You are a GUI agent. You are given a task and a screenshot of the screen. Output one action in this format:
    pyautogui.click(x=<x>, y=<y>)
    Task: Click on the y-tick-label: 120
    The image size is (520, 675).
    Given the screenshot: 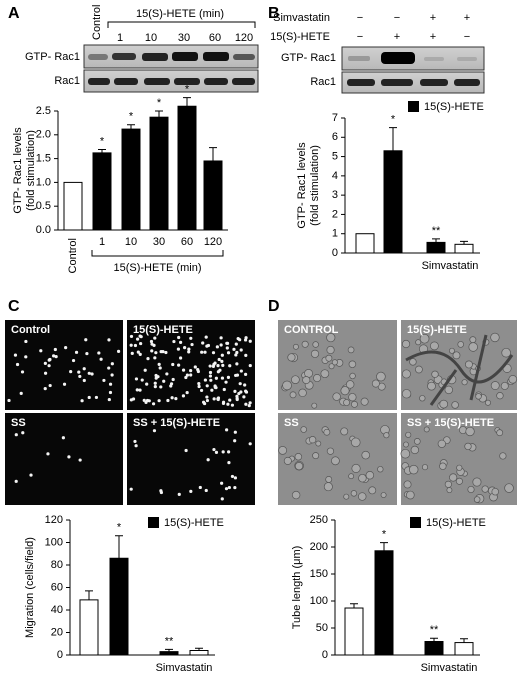 What is the action you would take?
    pyautogui.click(x=54, y=520)
    